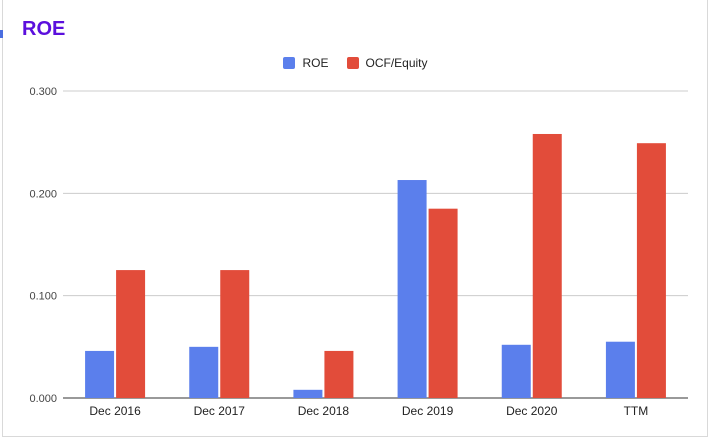  What do you see at coordinates (44, 29) in the screenshot?
I see `chart-title: ROE` at bounding box center [44, 29].